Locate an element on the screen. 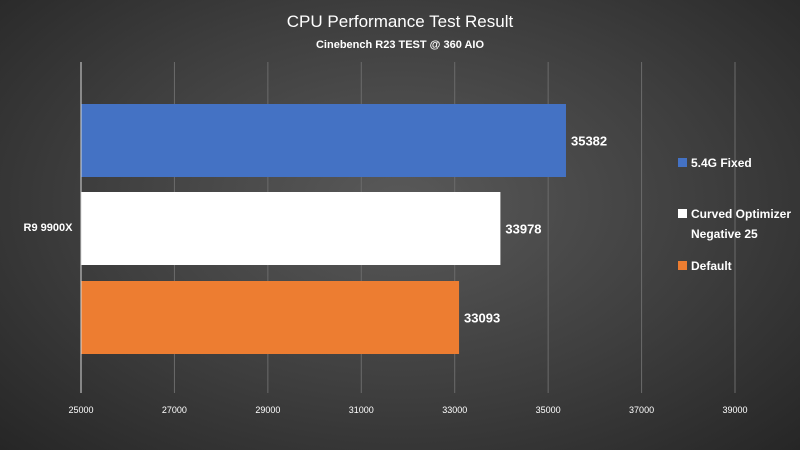 Image resolution: width=800 pixels, height=450 pixels. x-tick-label: 29000 is located at coordinates (267, 410).